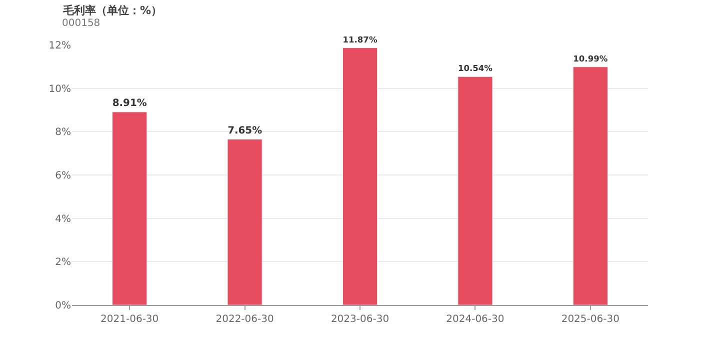 Image resolution: width=719 pixels, height=345 pixels. What do you see at coordinates (63, 132) in the screenshot?
I see `y-tick-label: 8%` at bounding box center [63, 132].